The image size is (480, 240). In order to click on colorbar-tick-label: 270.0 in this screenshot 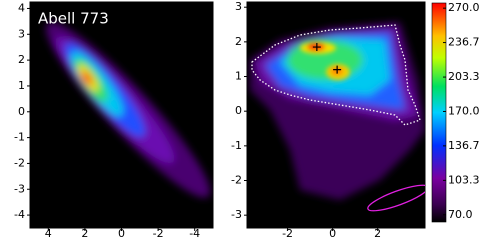, I will do `click(464, 7)`.